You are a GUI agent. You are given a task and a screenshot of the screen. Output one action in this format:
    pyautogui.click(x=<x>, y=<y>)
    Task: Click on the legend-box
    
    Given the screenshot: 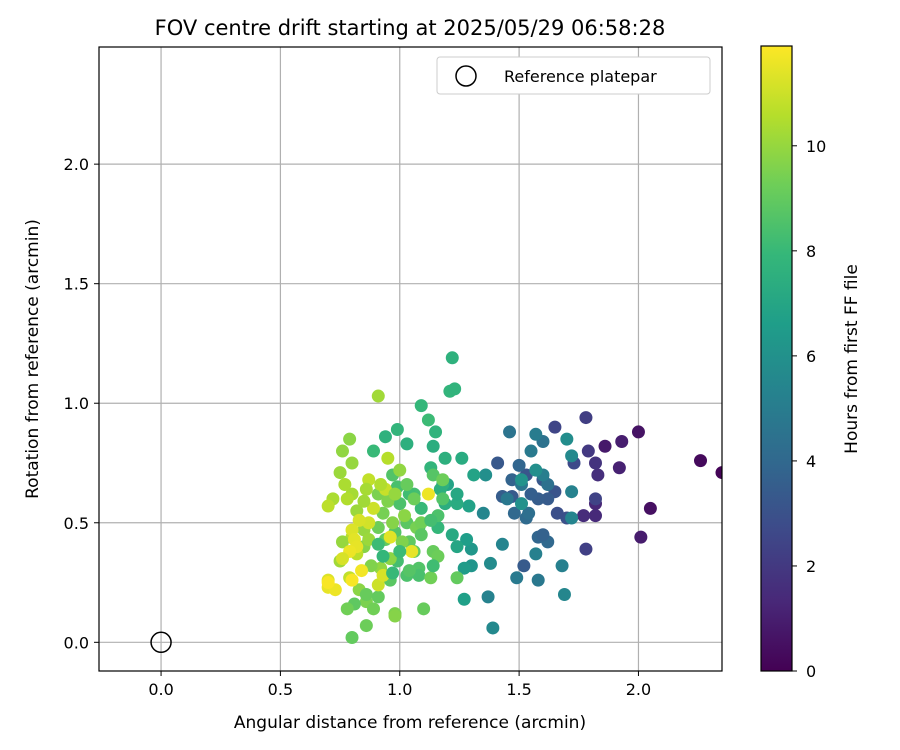 What is the action you would take?
    pyautogui.click(x=573, y=75)
    